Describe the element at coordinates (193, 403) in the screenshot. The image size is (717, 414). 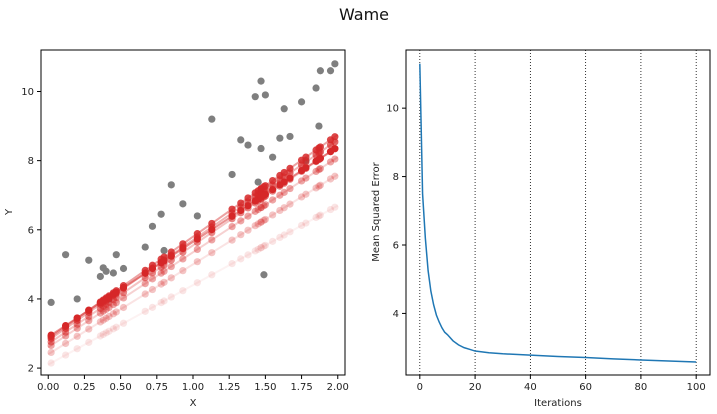
I see `left-xlabel: X` at that location.